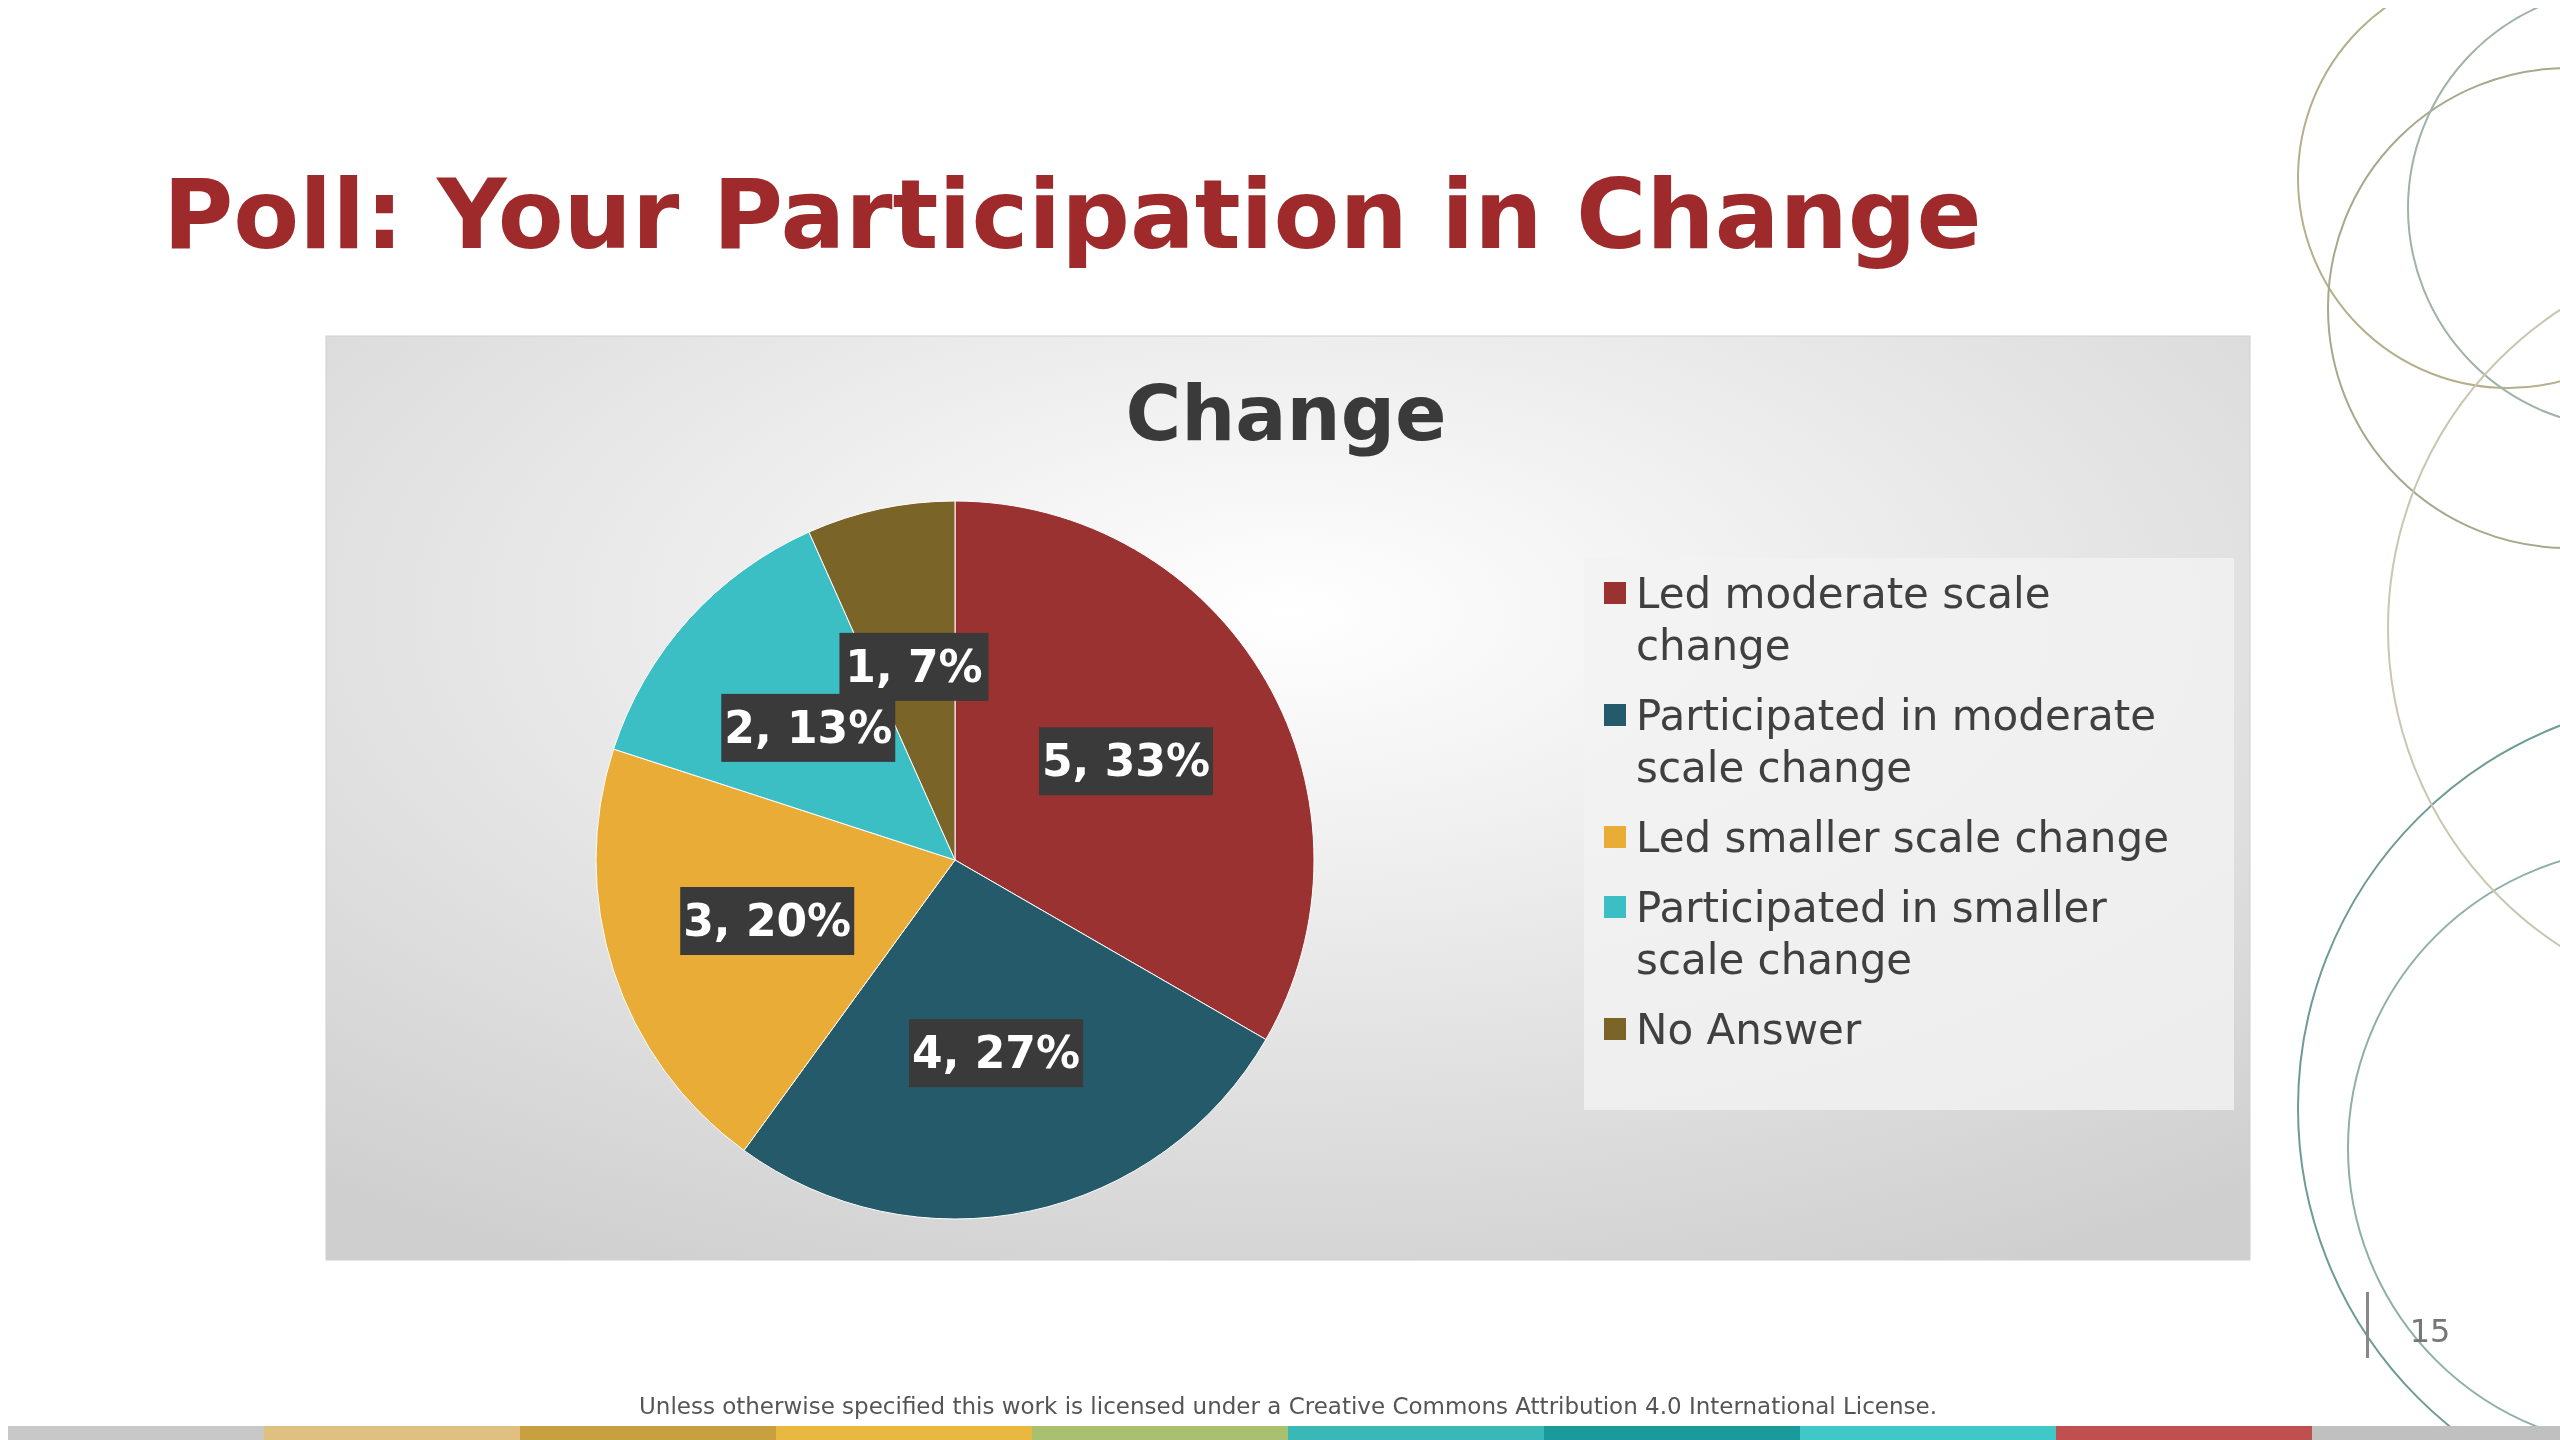 The image size is (2560, 1440). I want to click on data-label: 5, 33%, so click(1126, 761).